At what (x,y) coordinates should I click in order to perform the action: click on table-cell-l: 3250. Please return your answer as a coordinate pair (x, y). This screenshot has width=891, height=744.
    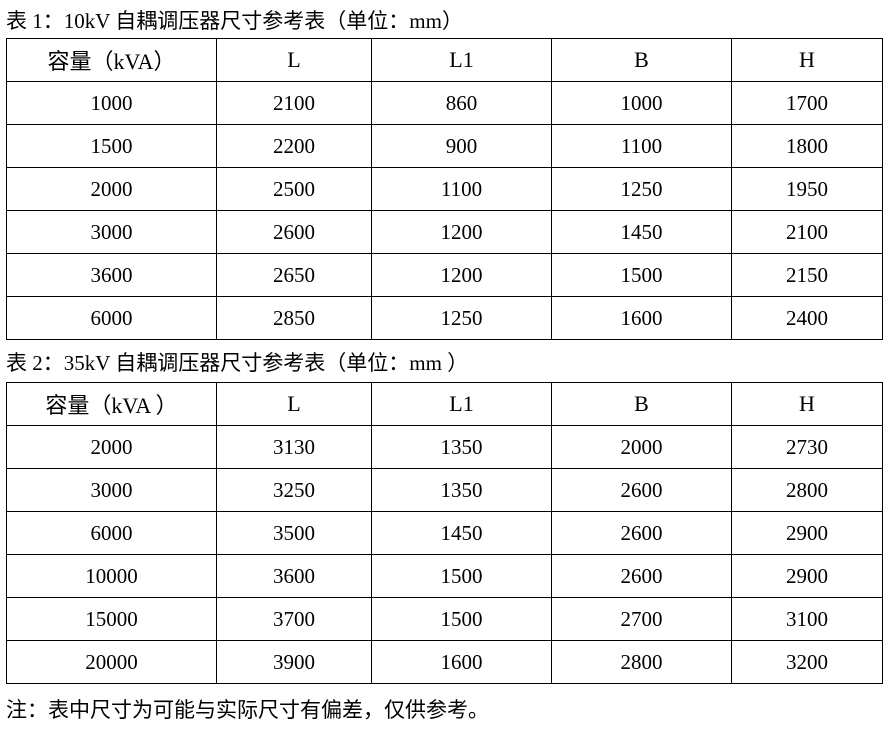
    Looking at the image, I should click on (294, 490).